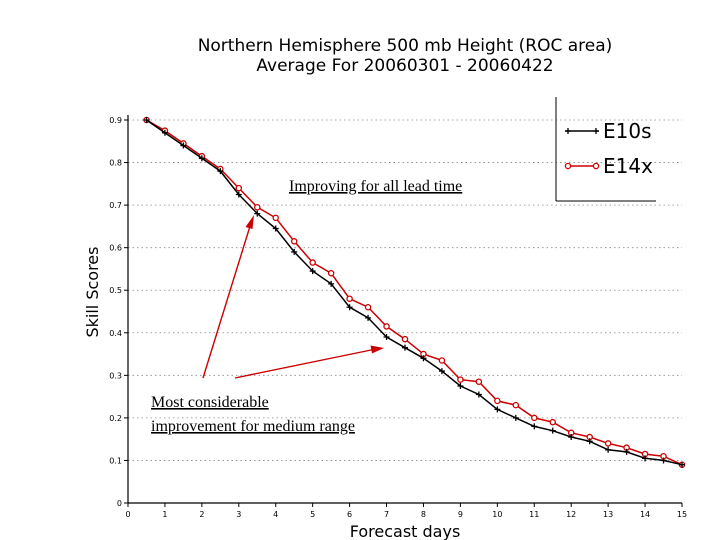 The image size is (720, 540). What do you see at coordinates (497, 514) in the screenshot?
I see `x-tick-label: 10` at bounding box center [497, 514].